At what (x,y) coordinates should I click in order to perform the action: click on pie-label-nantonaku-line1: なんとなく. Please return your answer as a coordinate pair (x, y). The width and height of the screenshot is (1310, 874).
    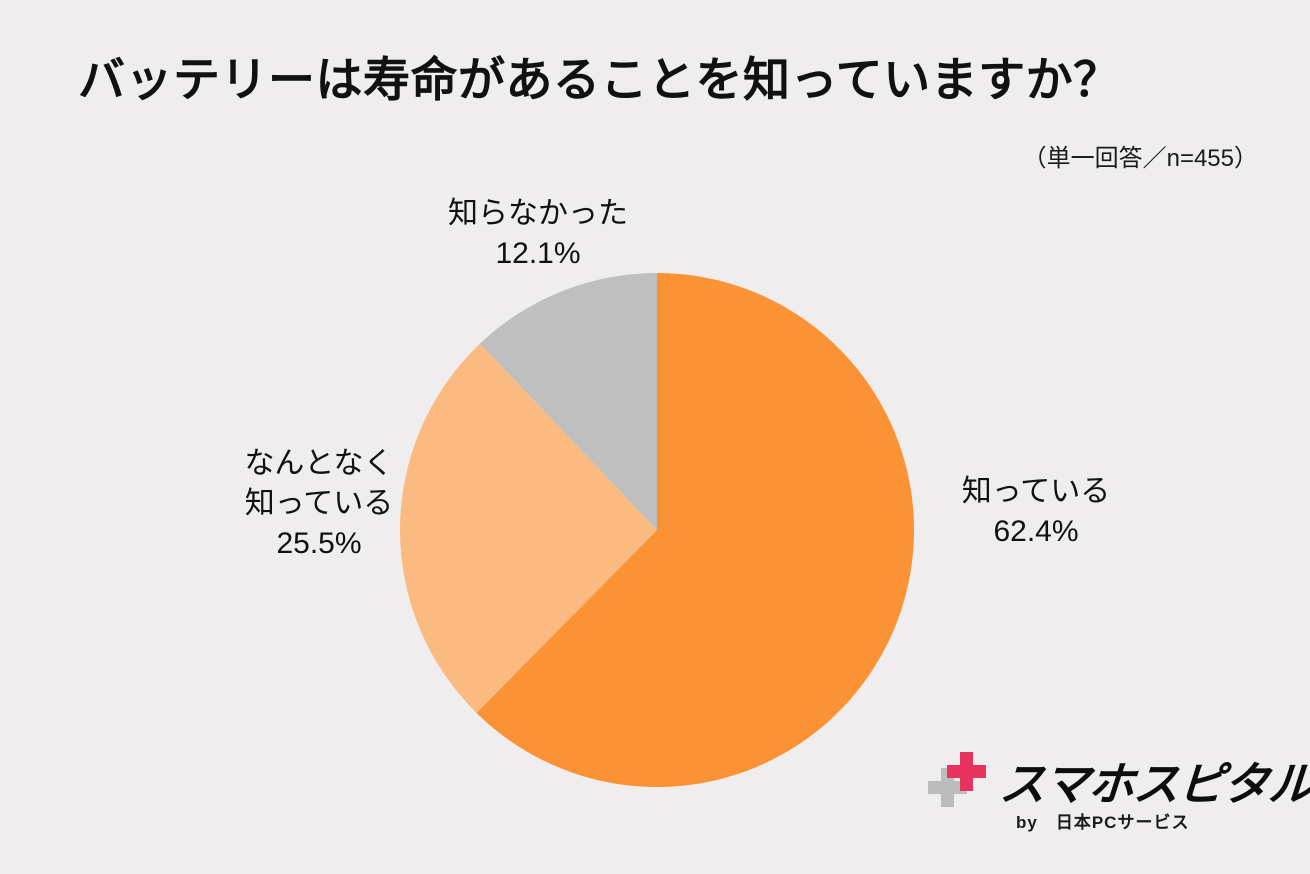
    Looking at the image, I should click on (319, 463).